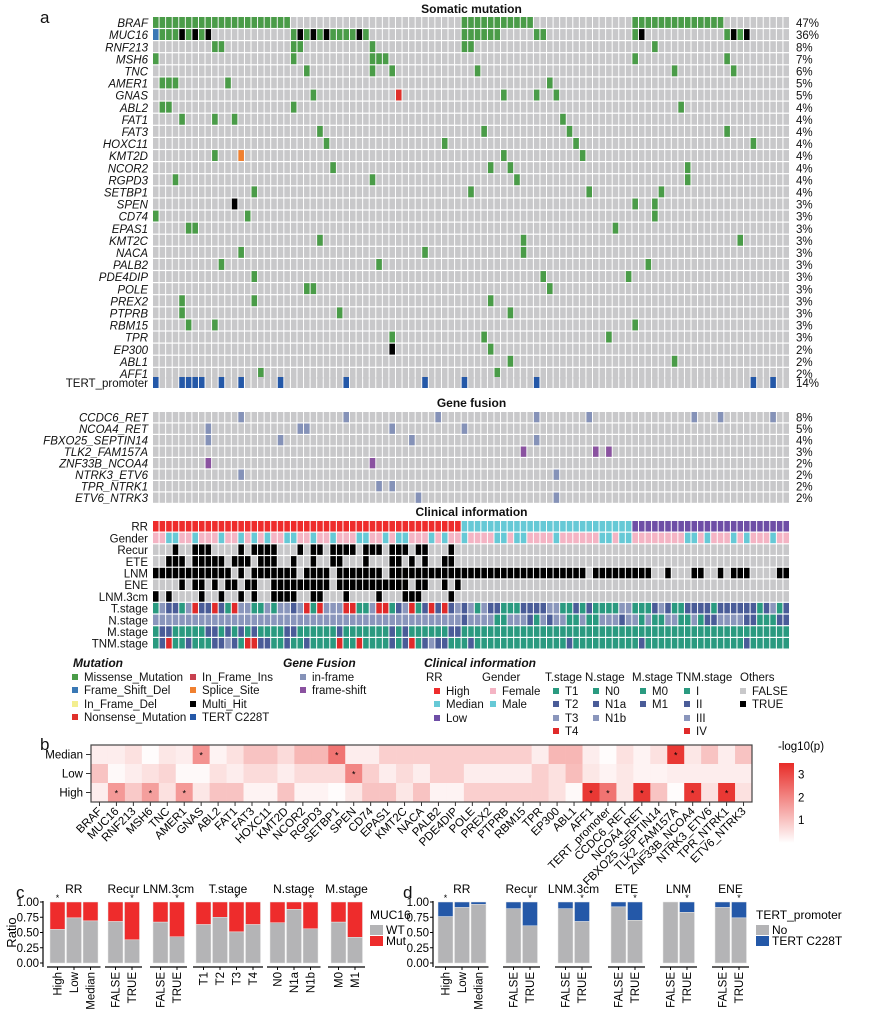 This screenshot has height=1028, width=869. Describe the element at coordinates (471, 584) in the screenshot. I see `clinical-row-ene` at that location.